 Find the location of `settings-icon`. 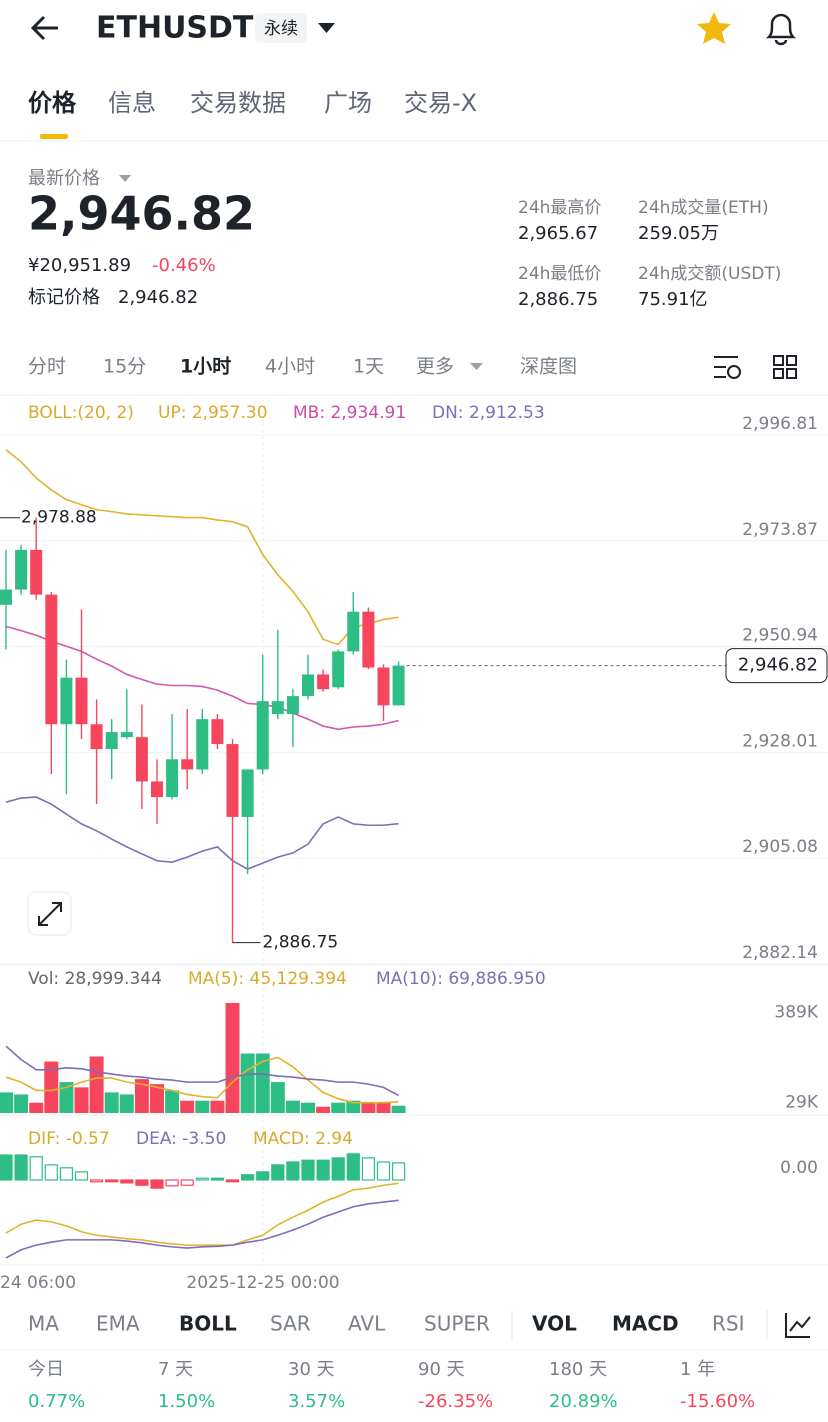

settings-icon is located at coordinates (727, 367).